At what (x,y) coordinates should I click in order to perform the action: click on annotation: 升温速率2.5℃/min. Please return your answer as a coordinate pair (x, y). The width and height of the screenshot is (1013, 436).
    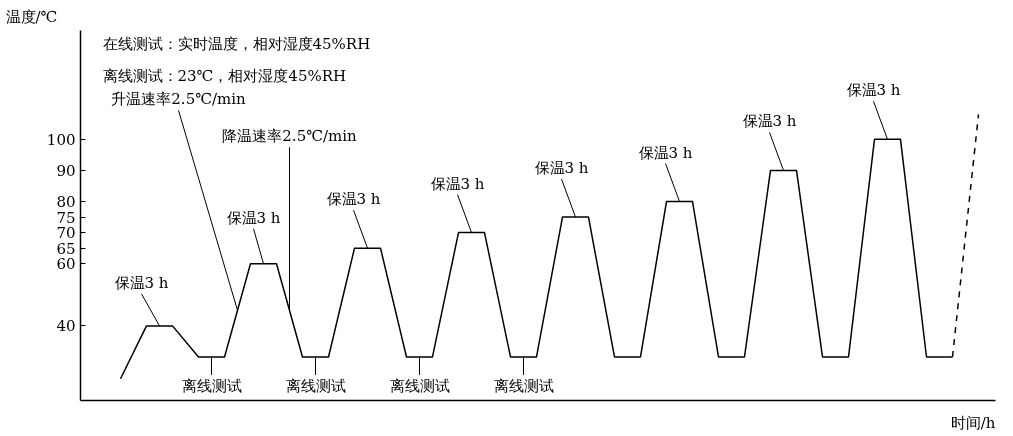
    Looking at the image, I should click on (179, 99).